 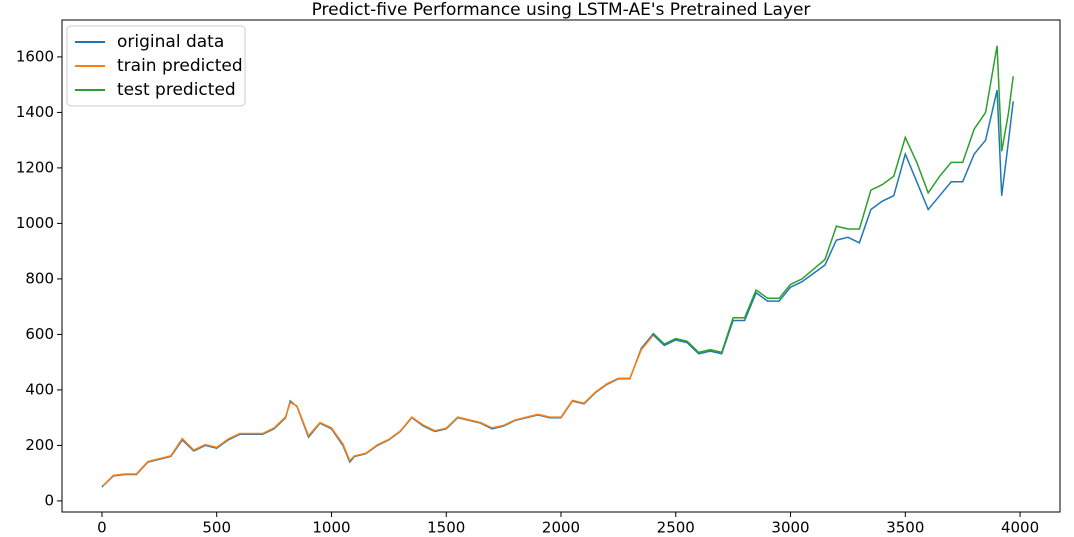 What do you see at coordinates (35, 56) in the screenshot?
I see `y-tick-label: 1600` at bounding box center [35, 56].